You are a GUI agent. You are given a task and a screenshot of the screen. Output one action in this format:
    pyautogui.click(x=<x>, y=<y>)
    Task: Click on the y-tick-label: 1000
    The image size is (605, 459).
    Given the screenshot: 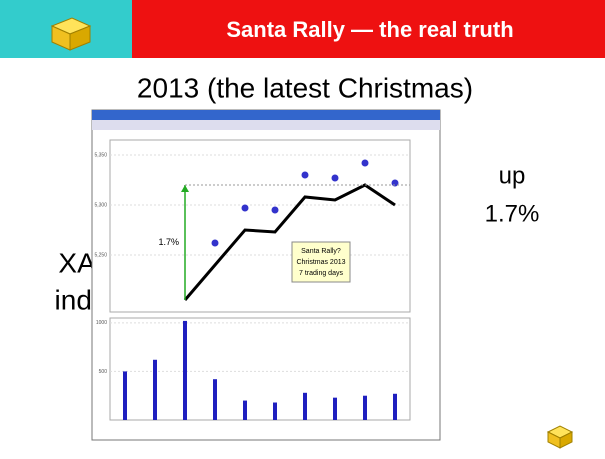 What is the action you would take?
    pyautogui.click(x=101, y=323)
    